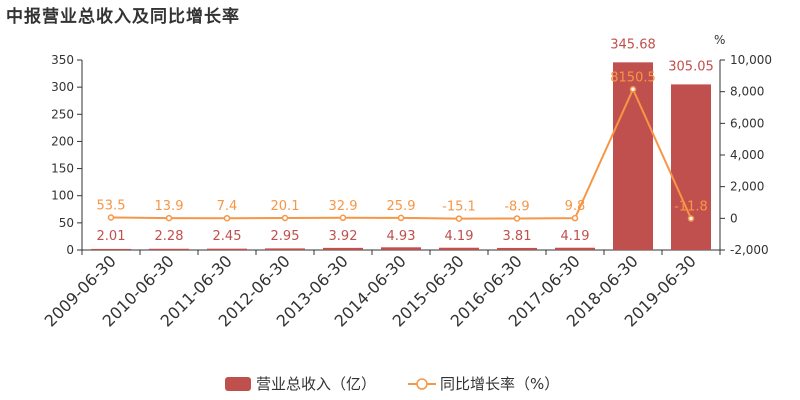  I want to click on left-axis-tick-label: 200, so click(62, 141).